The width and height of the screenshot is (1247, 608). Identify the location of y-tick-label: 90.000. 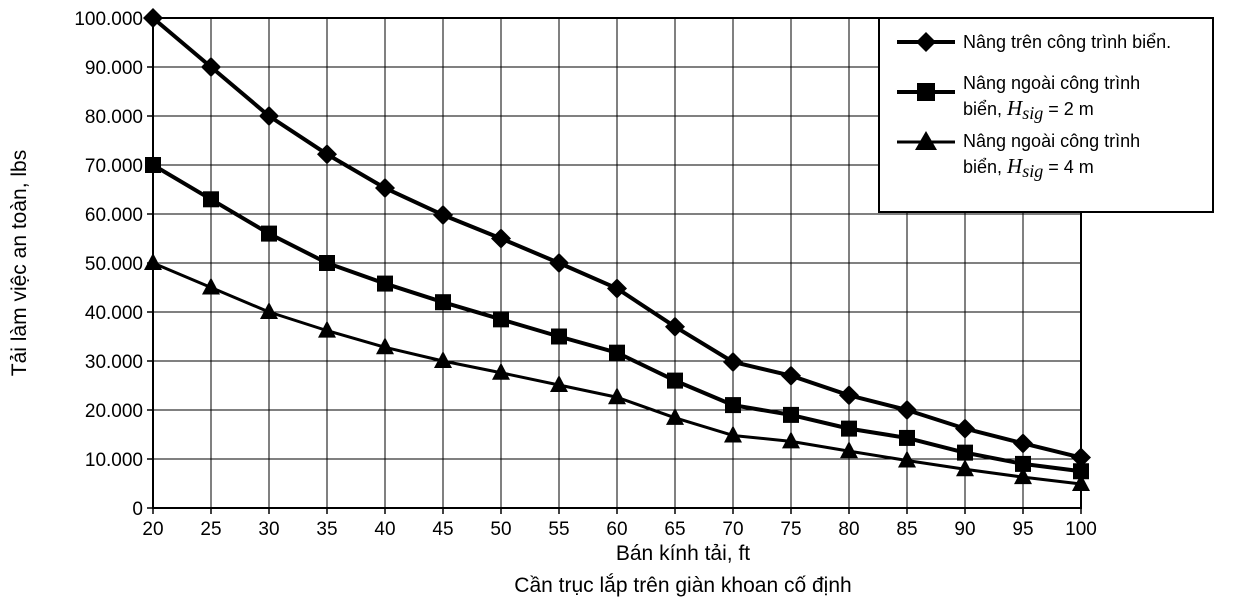
(114, 68).